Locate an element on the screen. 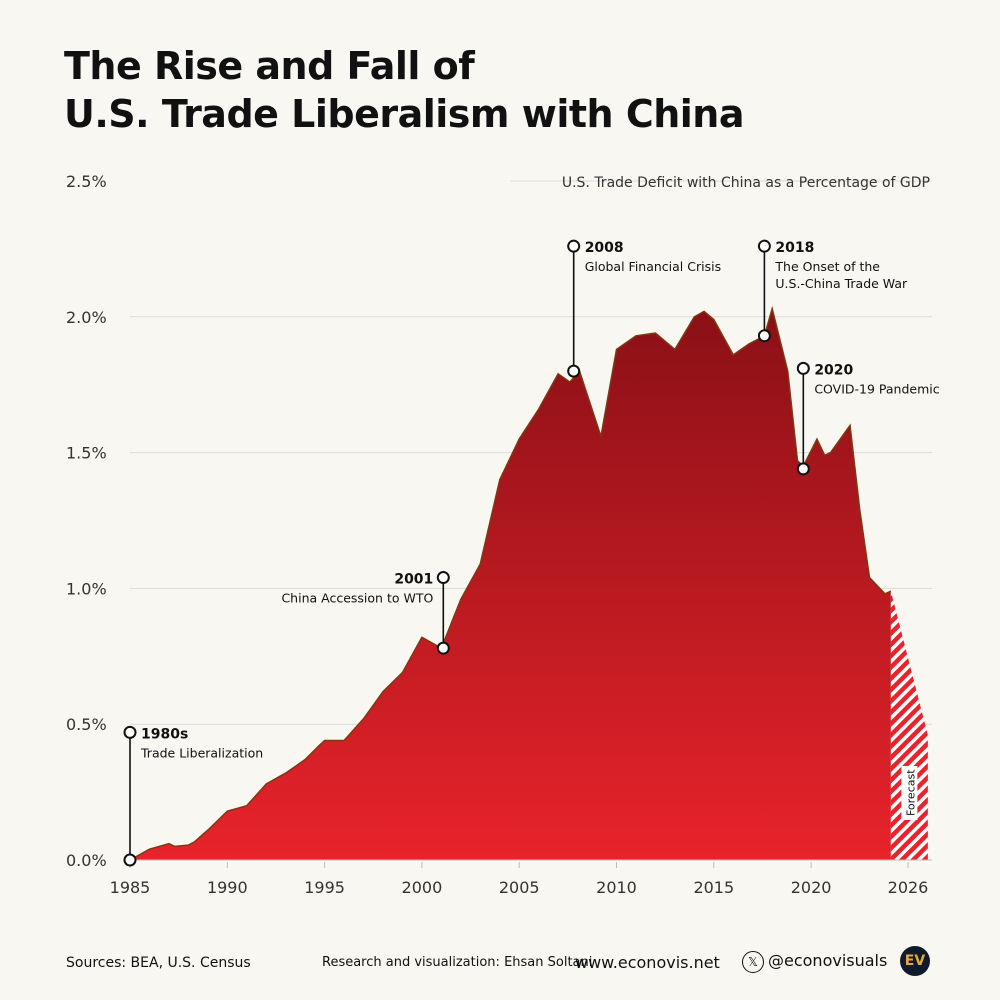 Image resolution: width=1000 pixels, height=1000 pixels. sources: Sources: BEA, U.S. Census is located at coordinates (158, 963).